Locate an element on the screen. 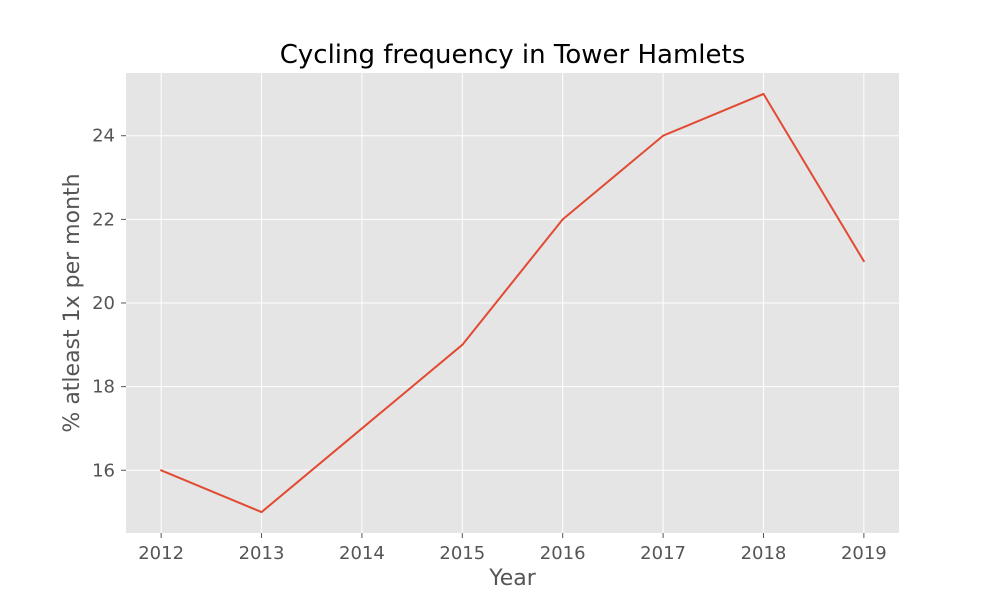 This screenshot has width=1000, height=605. y-tick-label: 18 is located at coordinates (103, 387).